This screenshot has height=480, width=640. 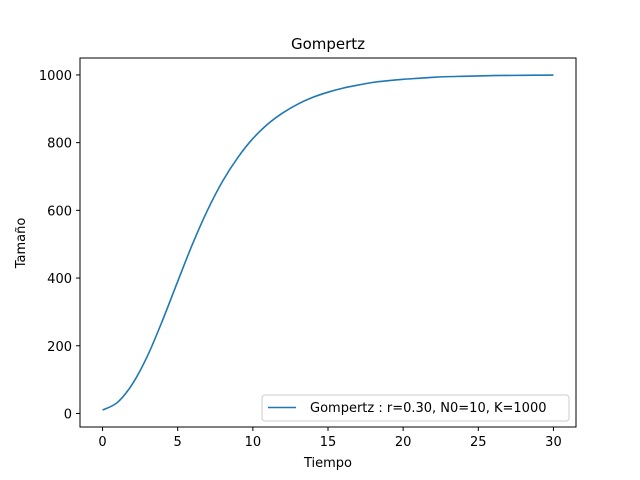 I want to click on x-tick-label: 30, so click(x=553, y=442).